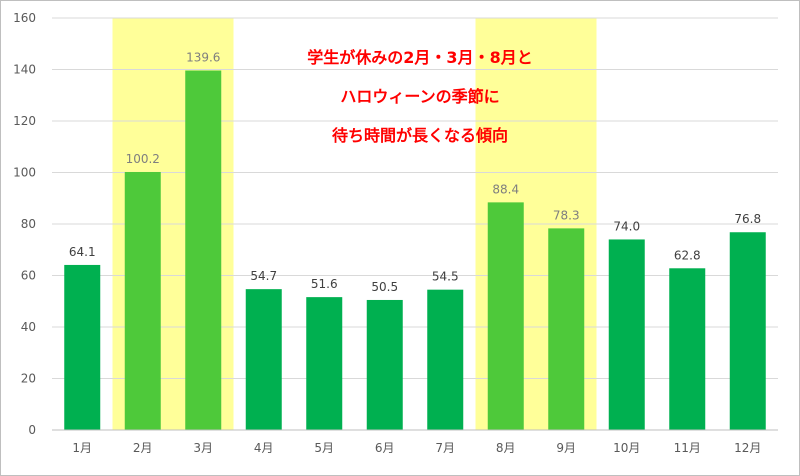  Describe the element at coordinates (445, 277) in the screenshot. I see `data-label: 54.5` at that location.